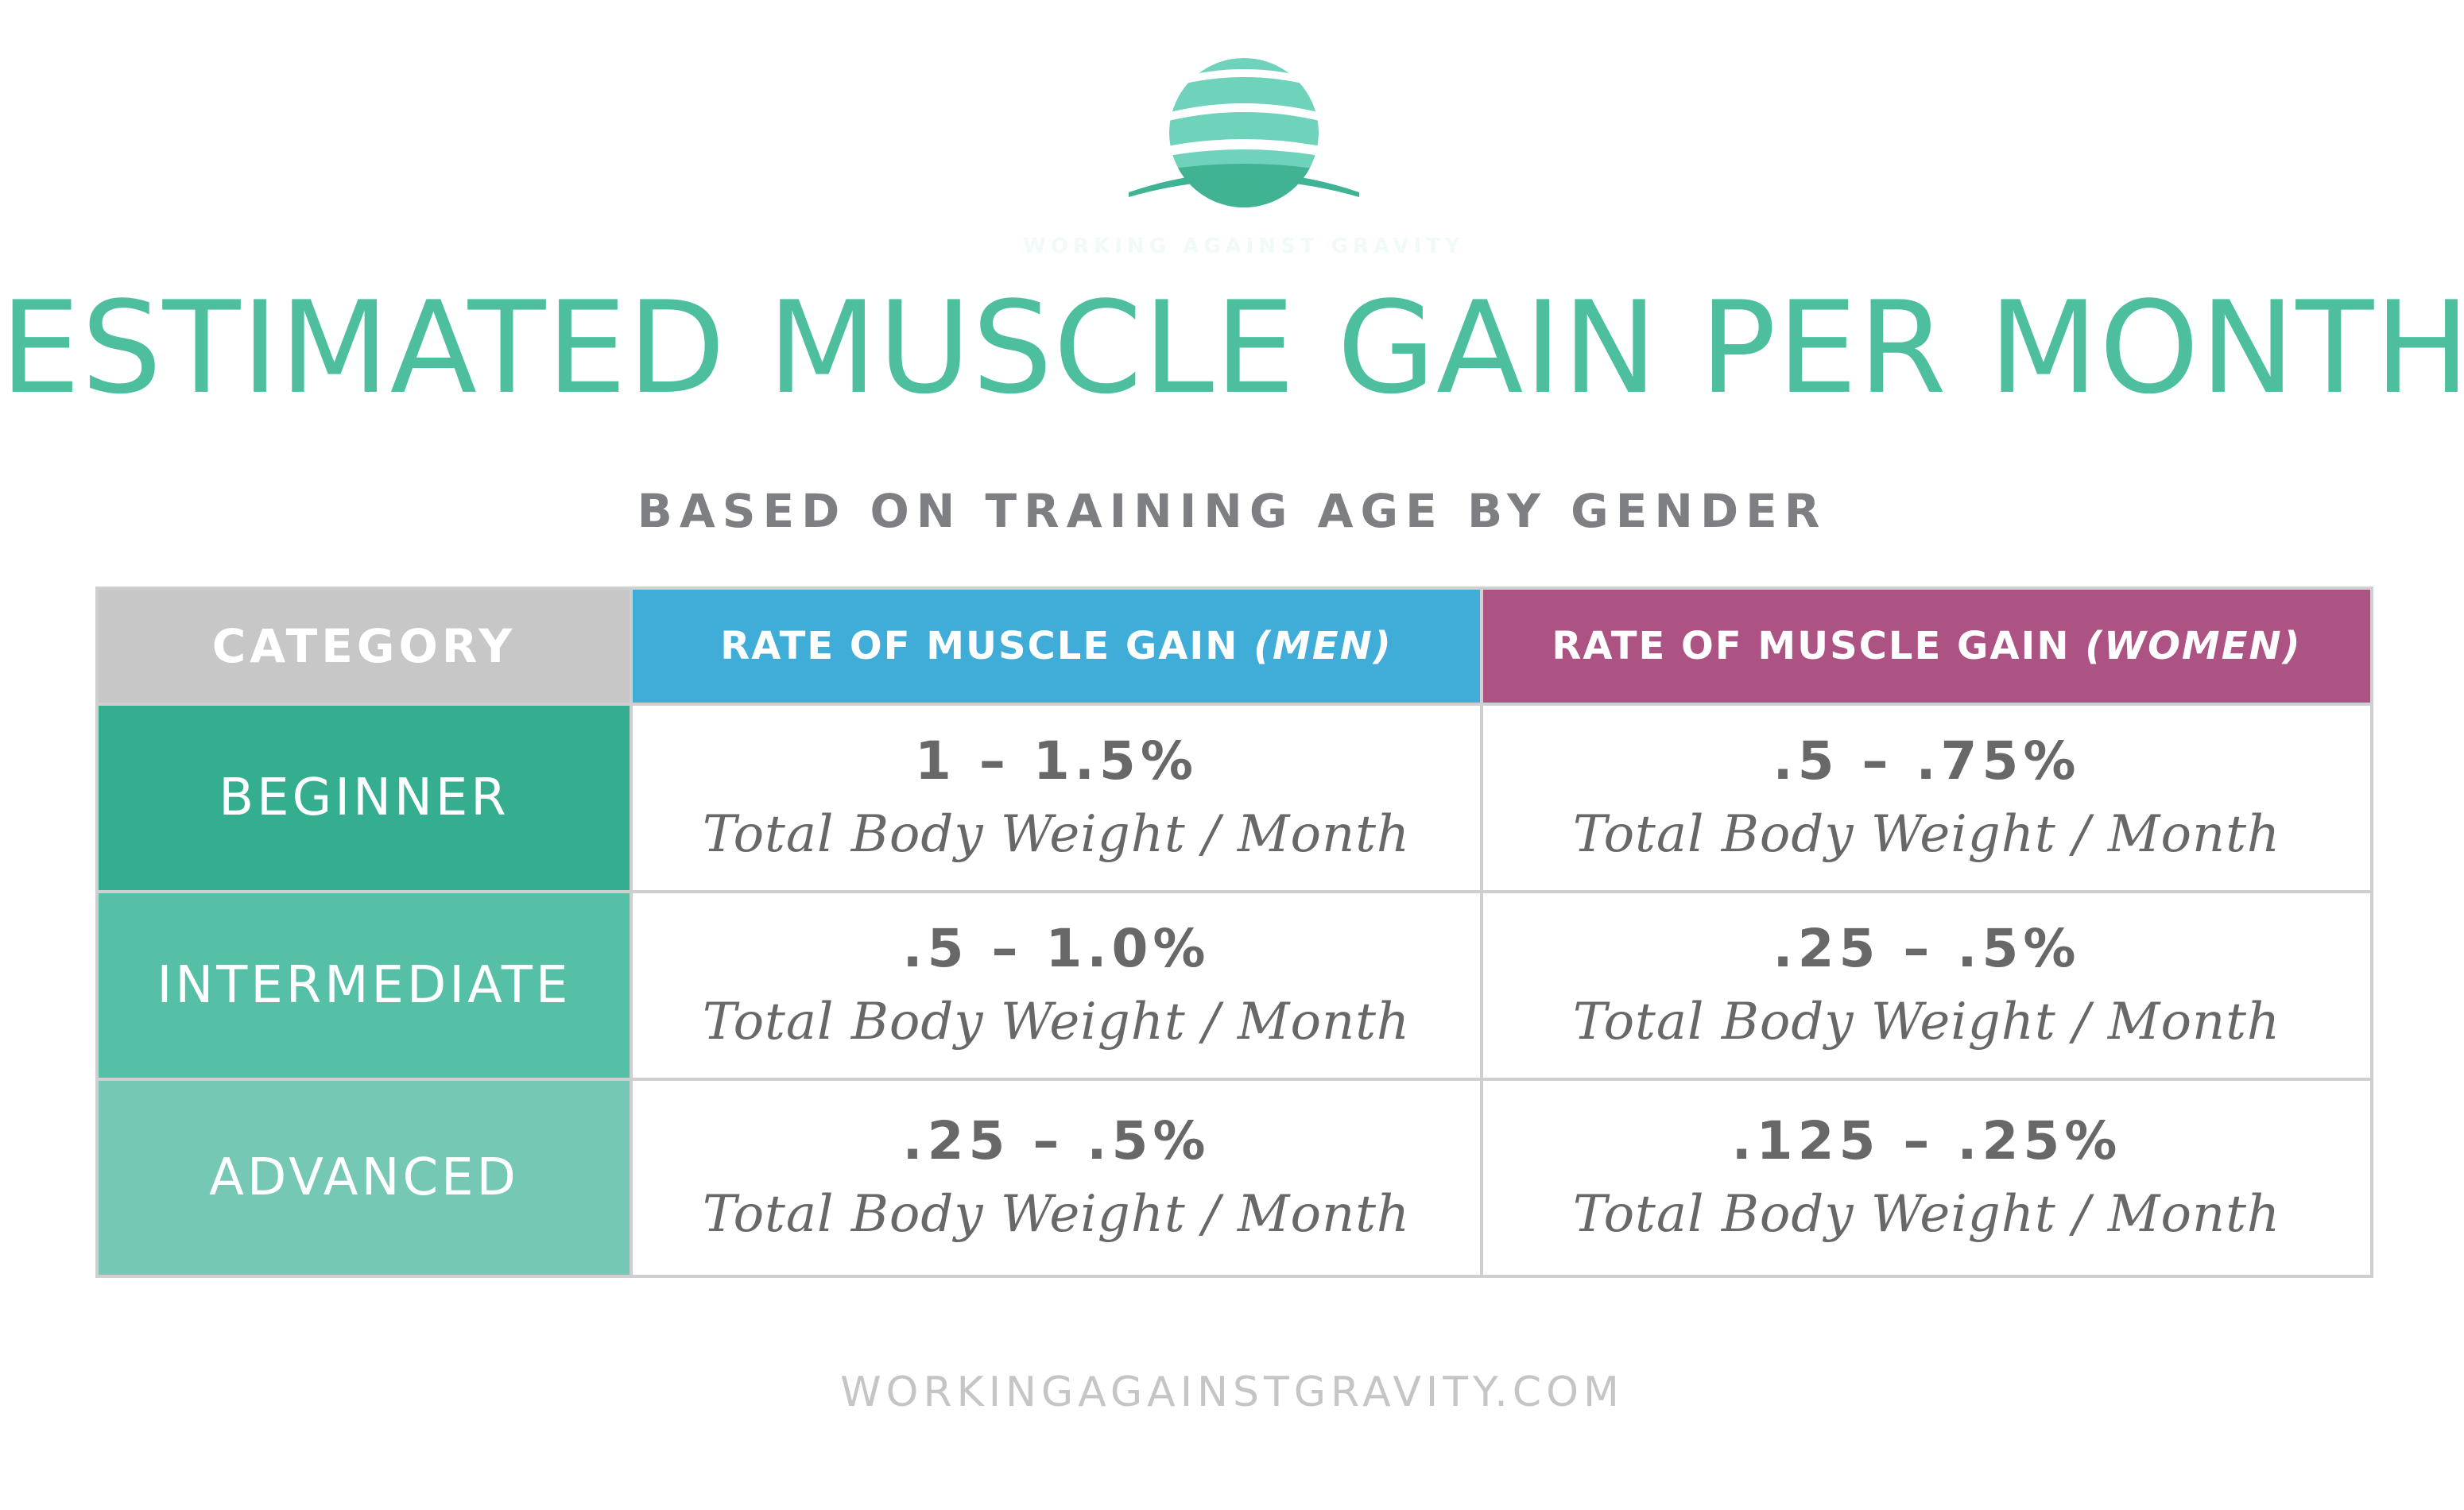 The image size is (2464, 1510). What do you see at coordinates (2193, 646) in the screenshot?
I see `header-women-gender: (WOMEN)` at bounding box center [2193, 646].